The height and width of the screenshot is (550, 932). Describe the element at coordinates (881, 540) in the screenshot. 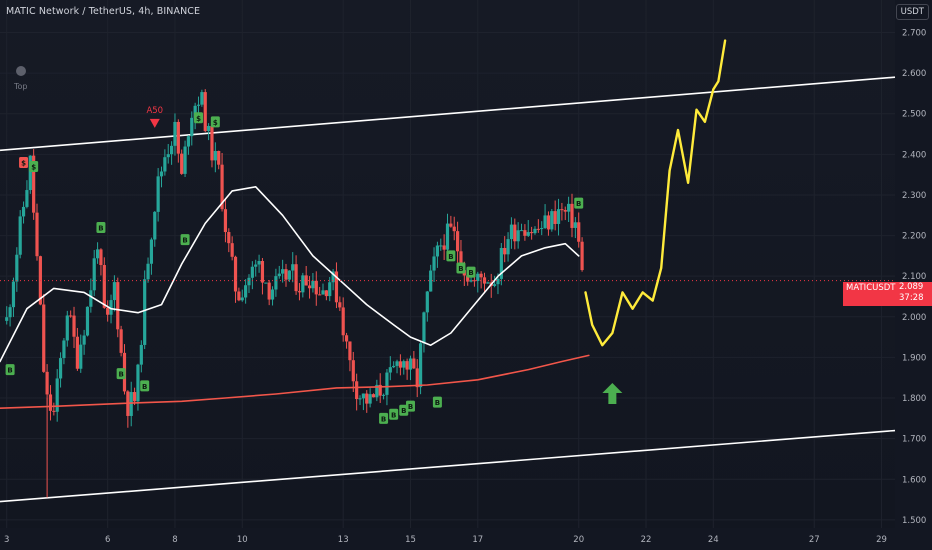

I see `x-tick-label: 29` at that location.